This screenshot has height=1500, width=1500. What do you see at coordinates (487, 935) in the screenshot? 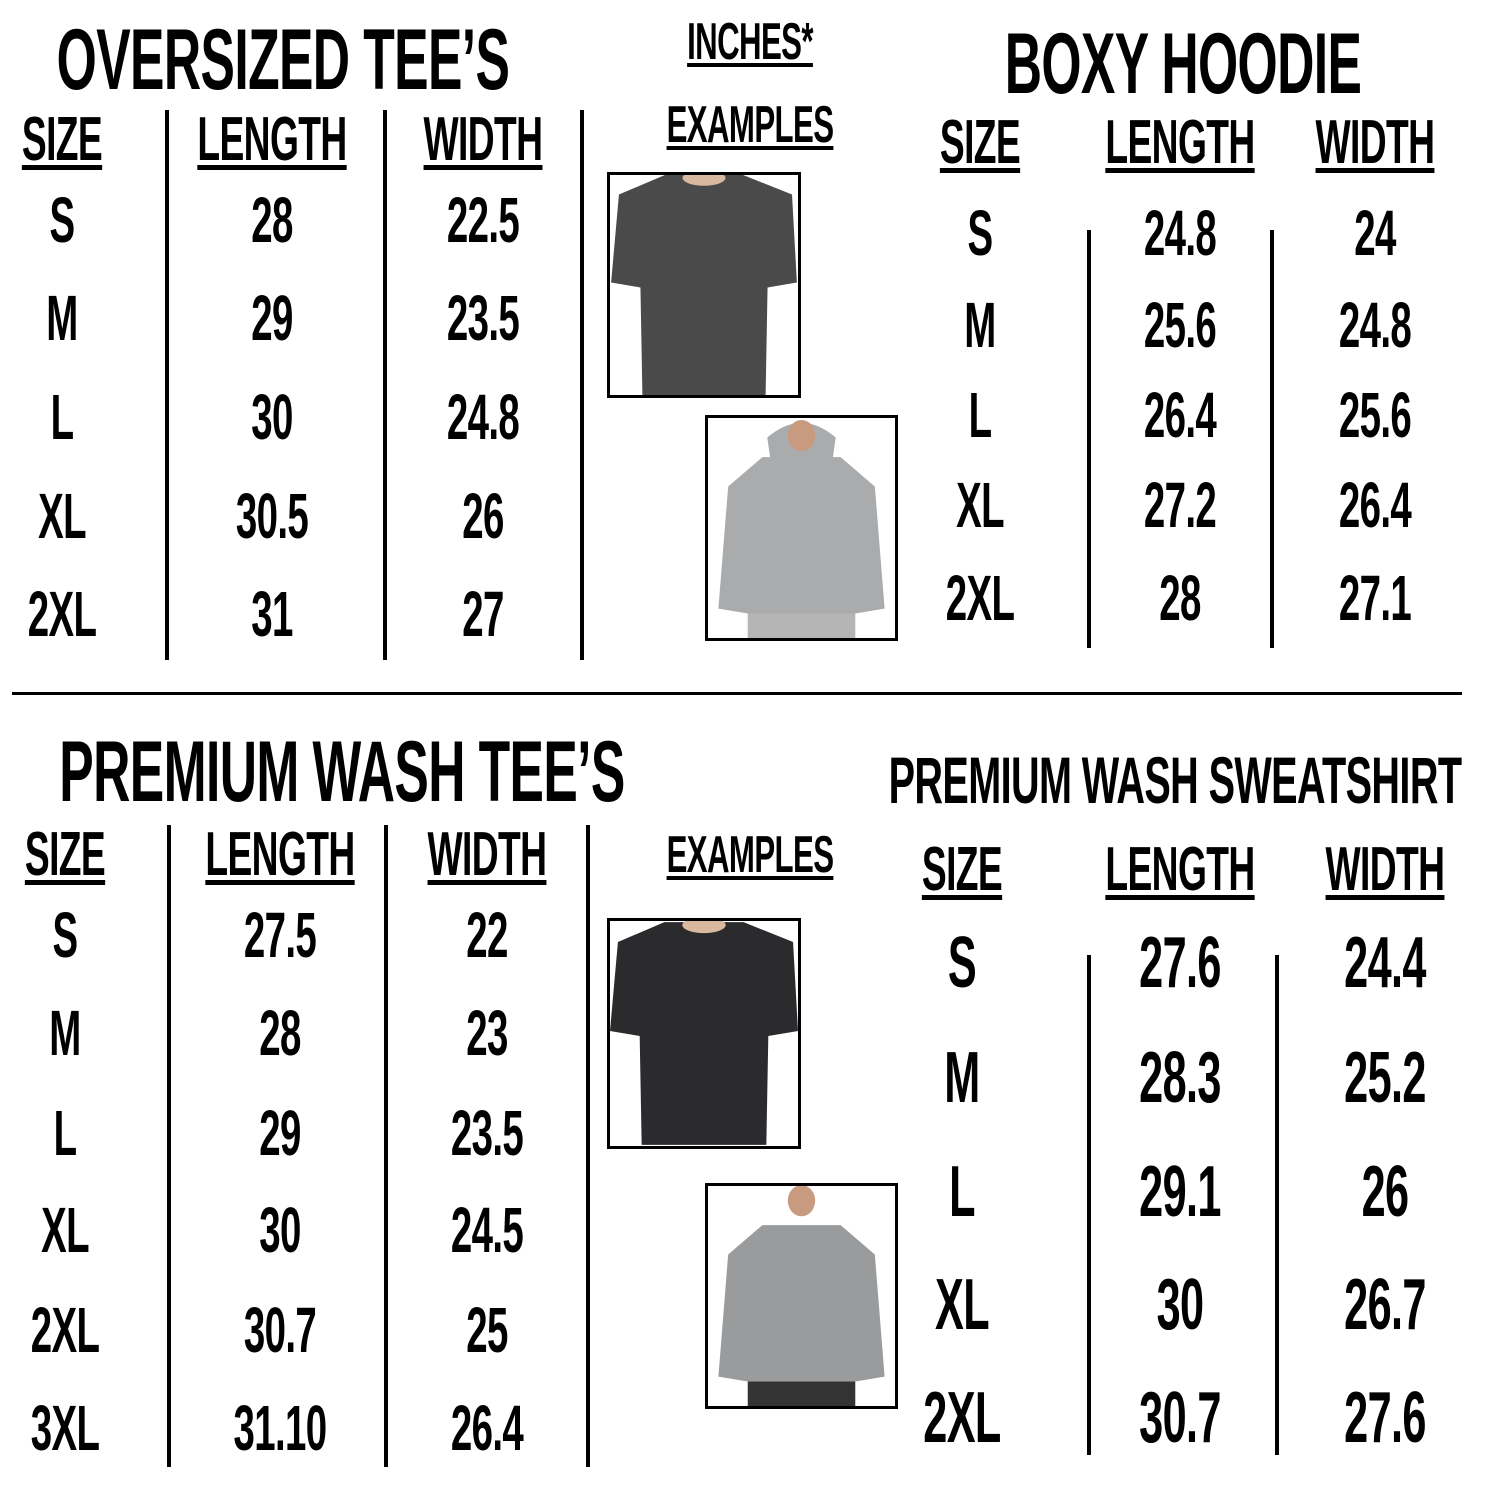
I see `measurement-cell: 22` at bounding box center [487, 935].